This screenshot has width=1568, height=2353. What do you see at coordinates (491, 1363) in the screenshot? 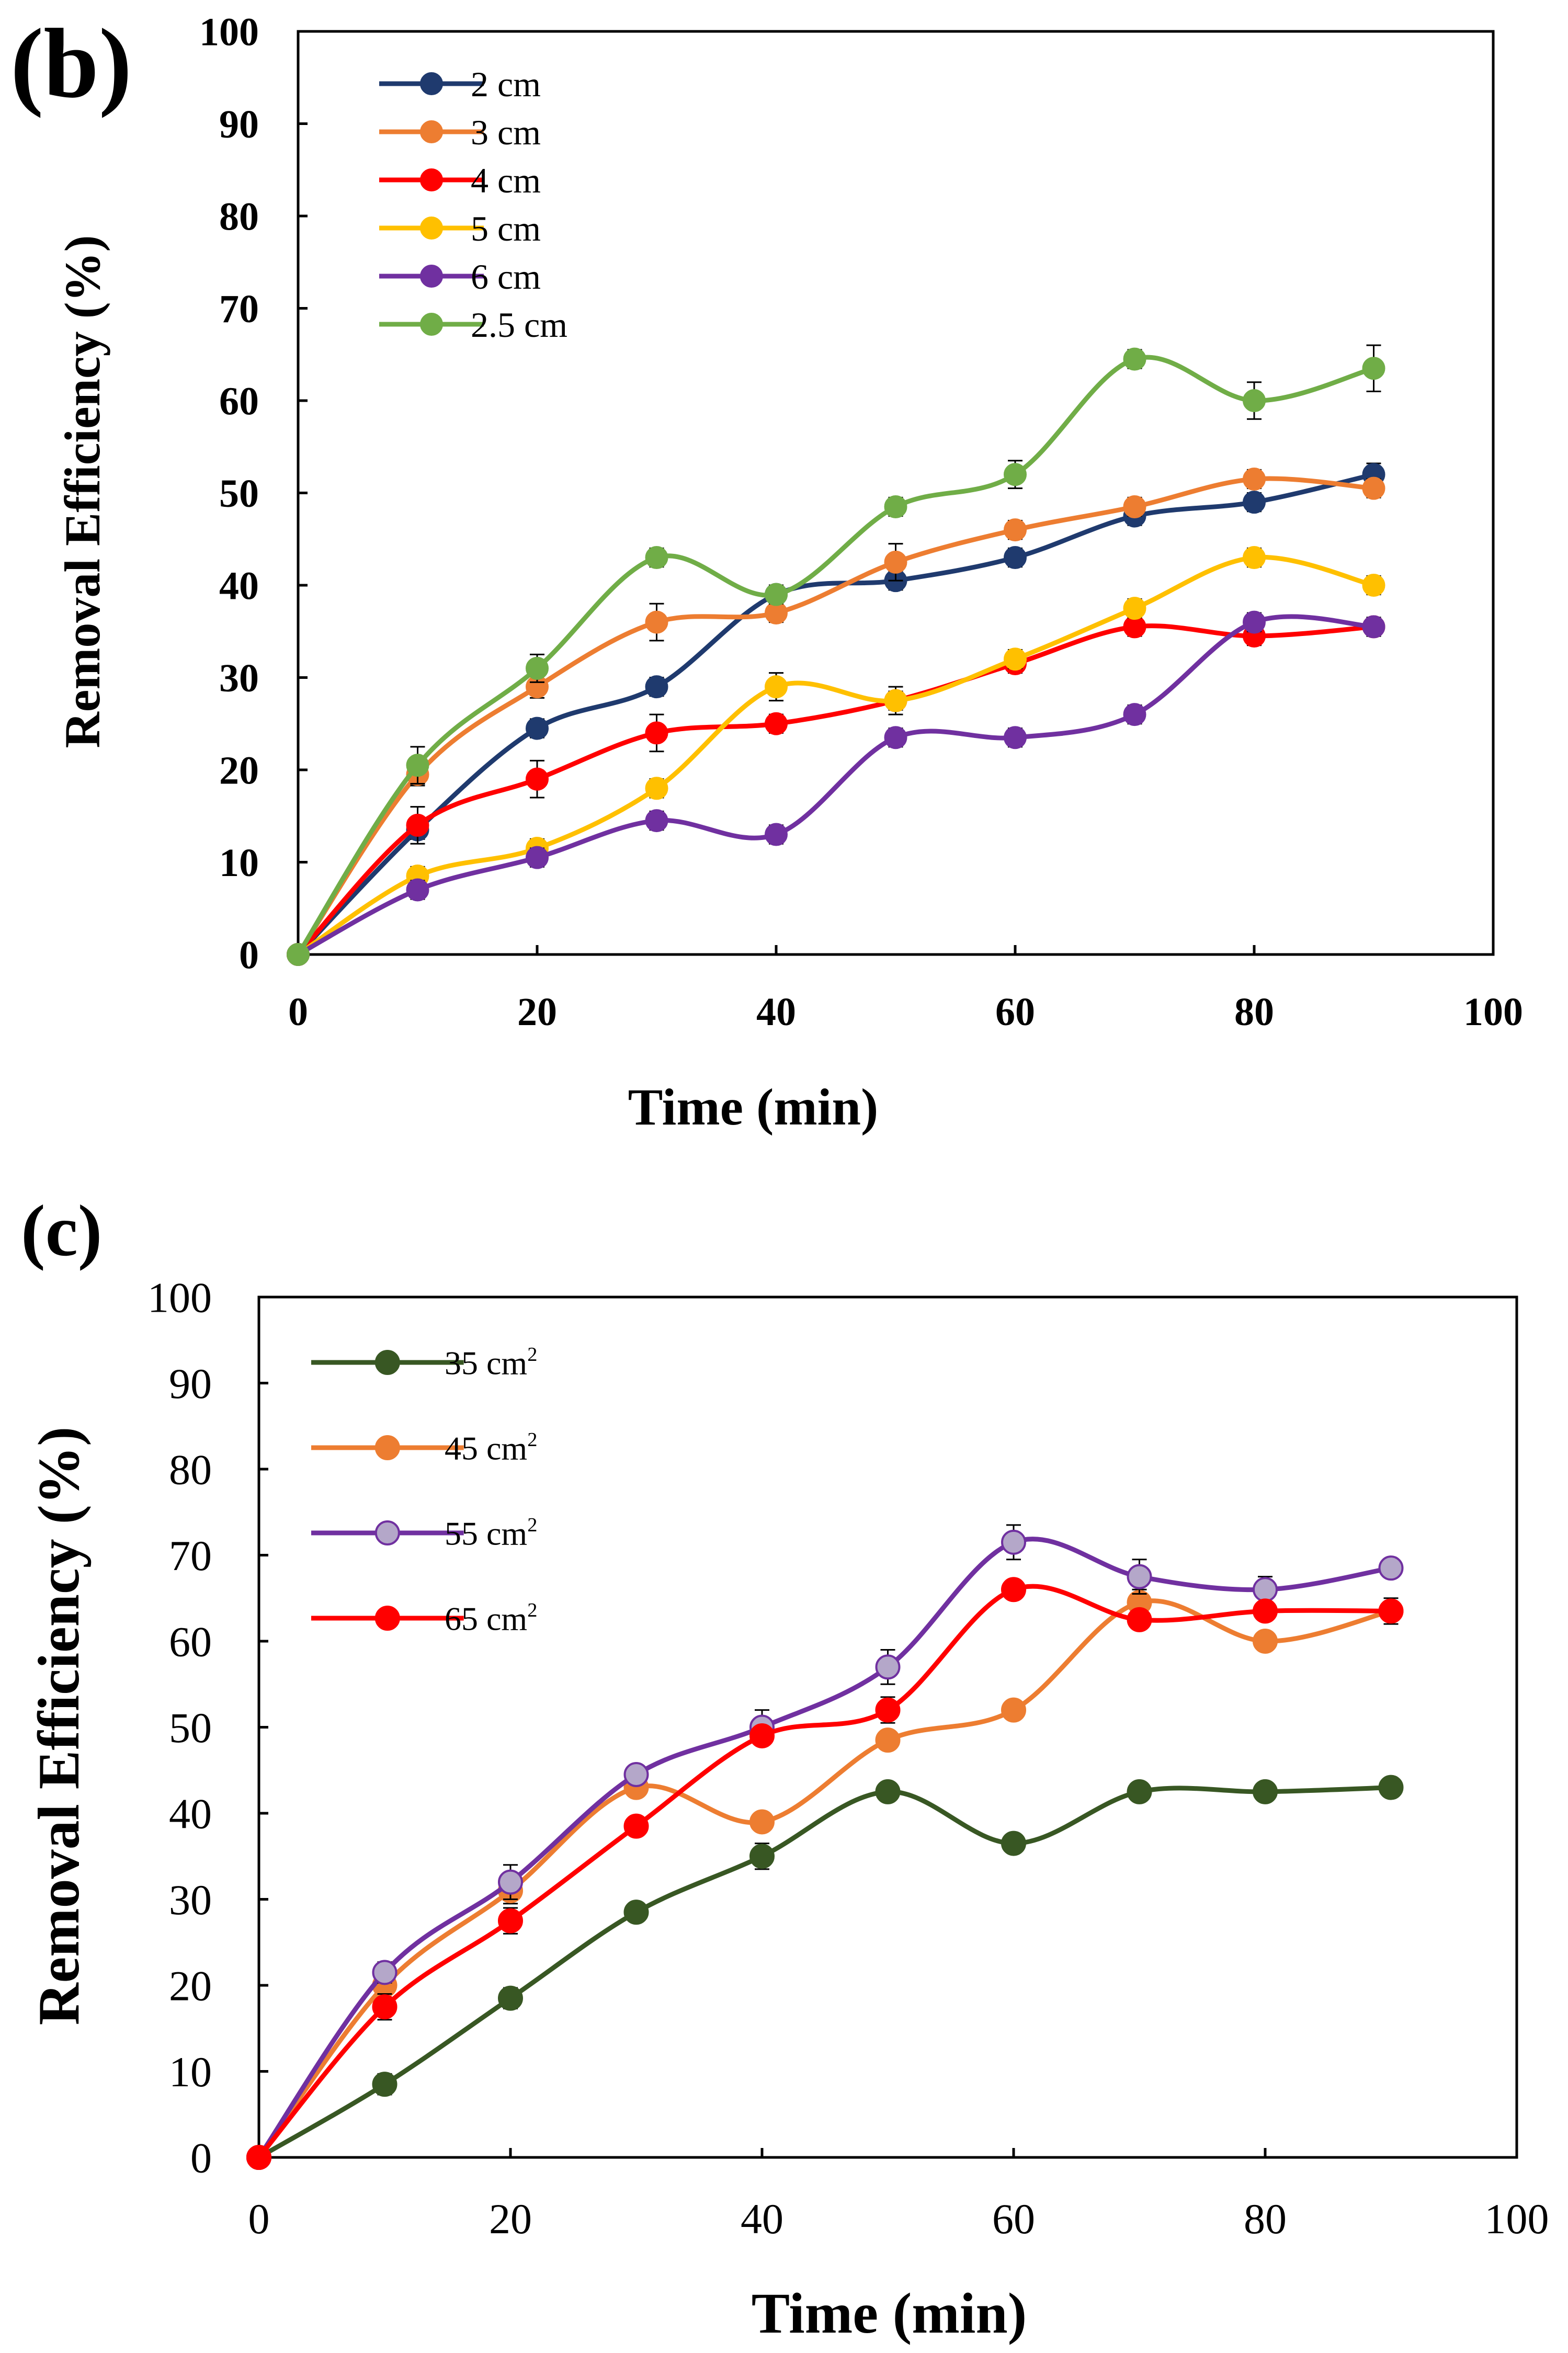
I see `legend-label: 35 cm2` at bounding box center [491, 1363].